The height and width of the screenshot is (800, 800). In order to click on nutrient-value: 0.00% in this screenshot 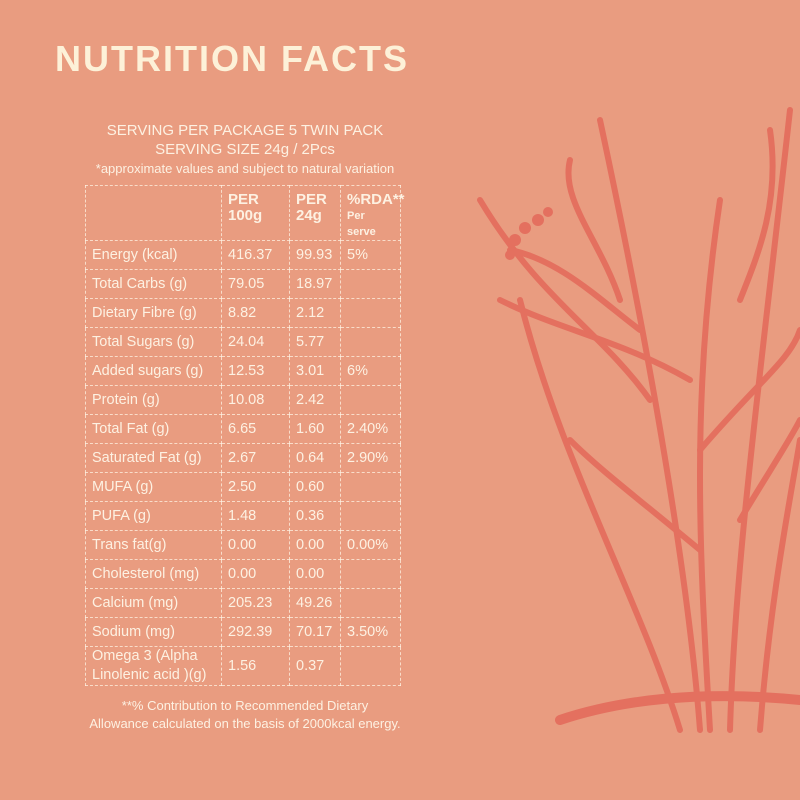, I will do `click(370, 545)`.